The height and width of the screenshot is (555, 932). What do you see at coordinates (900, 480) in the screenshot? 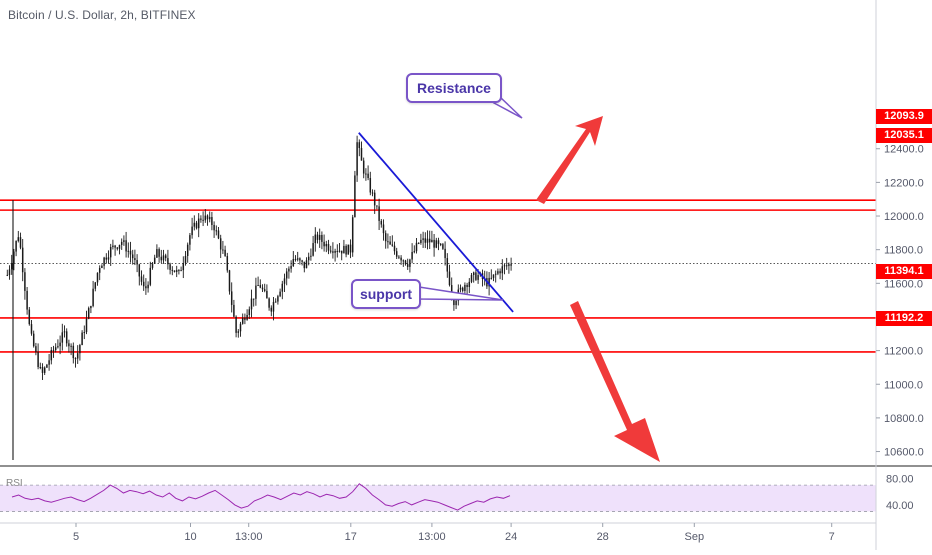
I see `rsi-tick-label: 80.00` at bounding box center [900, 480].